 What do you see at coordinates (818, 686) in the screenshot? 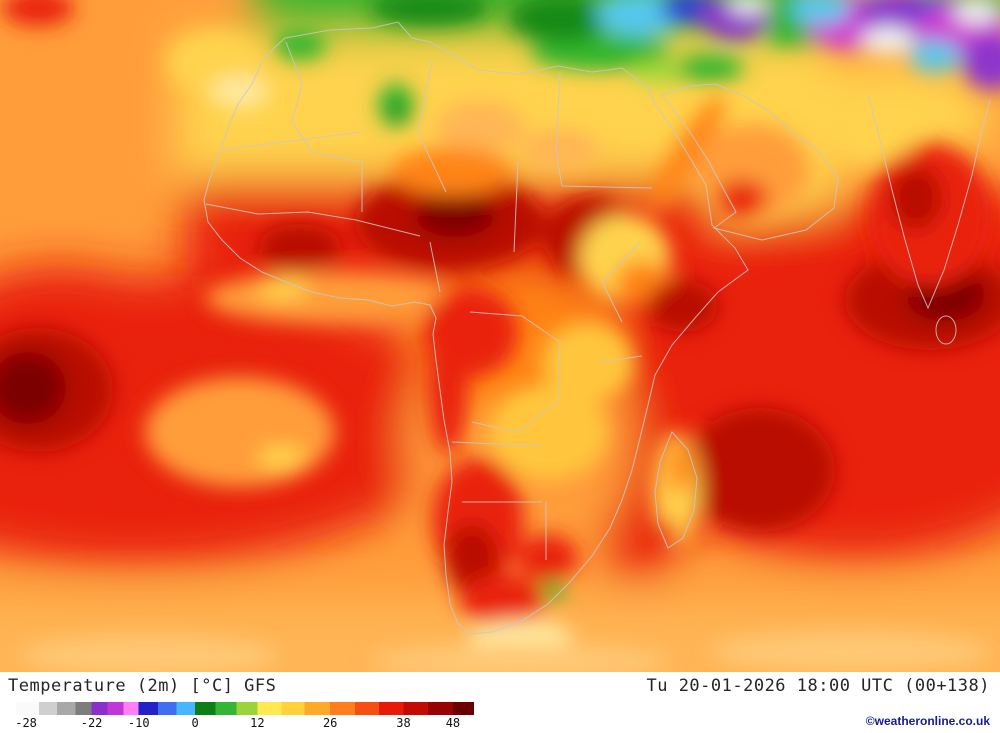
I see `map-datetime: Tu 20-01-2026 18:00 UTC (00+138)` at bounding box center [818, 686].